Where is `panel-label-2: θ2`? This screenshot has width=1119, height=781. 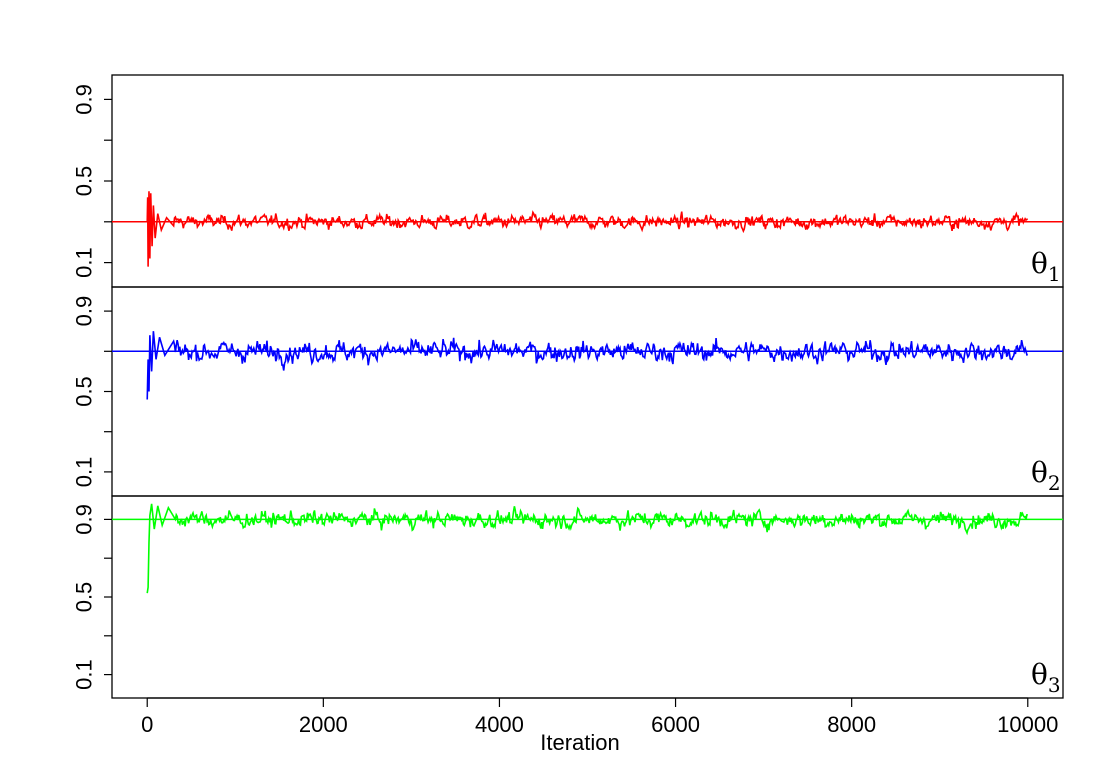 panel-label-2: θ2 is located at coordinates (1046, 475).